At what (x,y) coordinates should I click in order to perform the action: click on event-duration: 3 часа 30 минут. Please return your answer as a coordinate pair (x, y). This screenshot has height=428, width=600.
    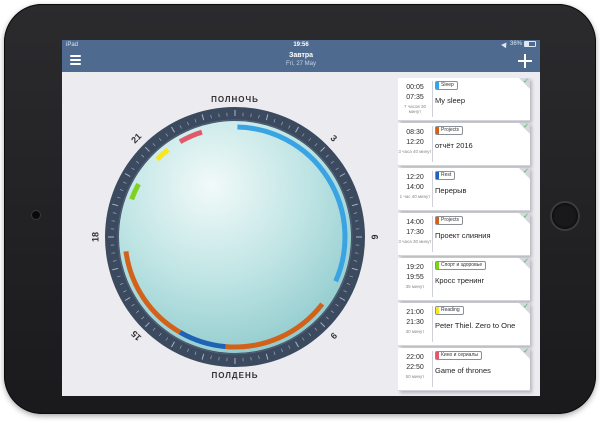
    Looking at the image, I should click on (415, 241).